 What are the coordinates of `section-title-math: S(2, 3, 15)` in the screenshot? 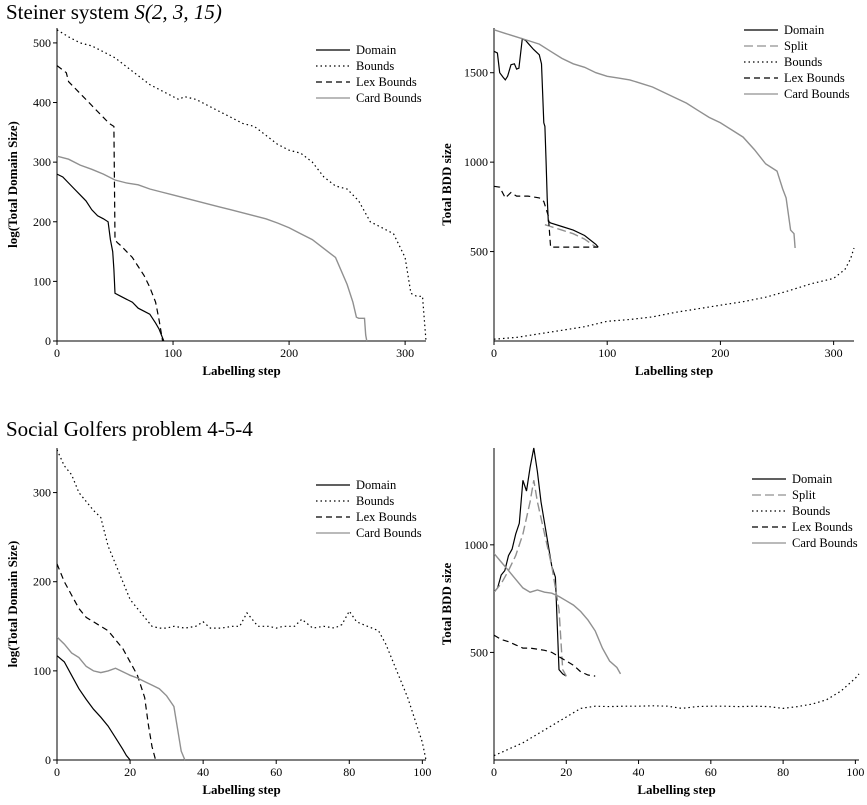 It's located at (178, 12).